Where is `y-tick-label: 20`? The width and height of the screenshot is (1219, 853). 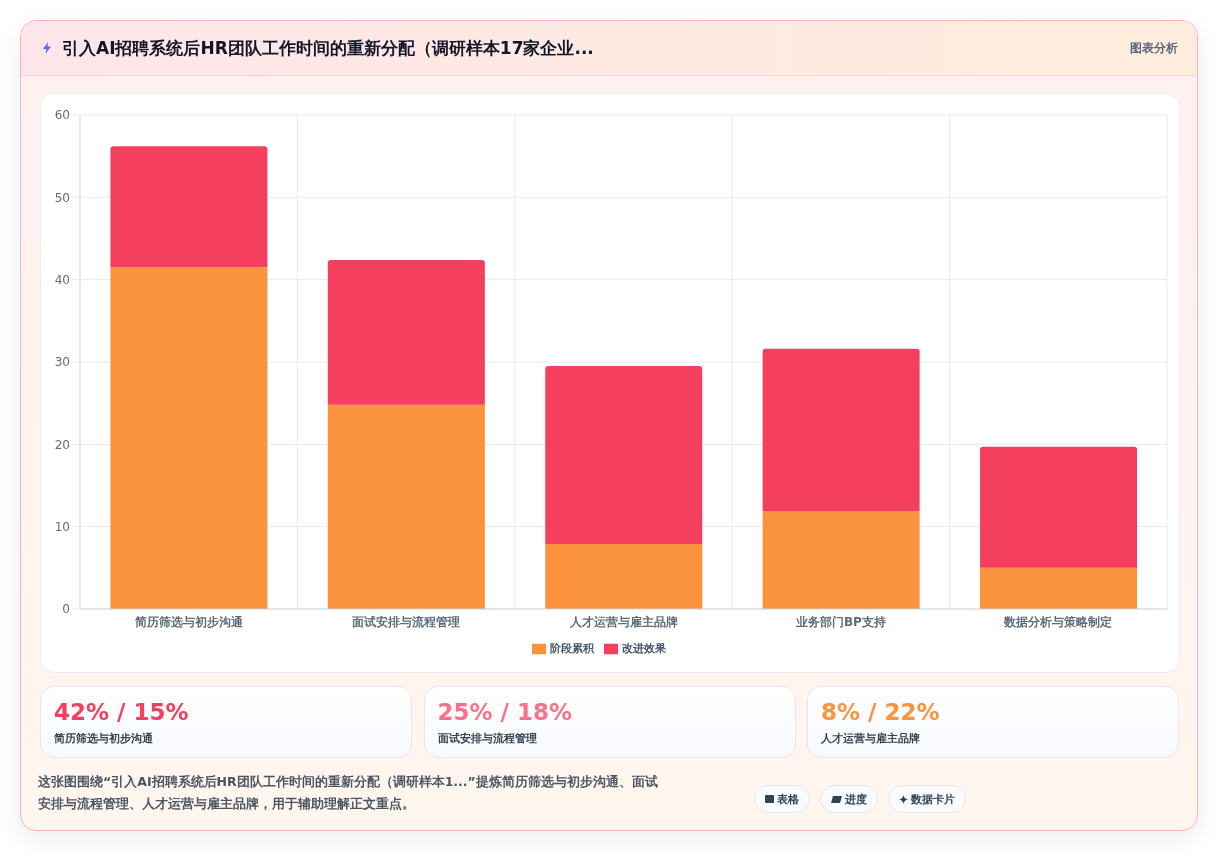 y-tick-label: 20 is located at coordinates (62, 444).